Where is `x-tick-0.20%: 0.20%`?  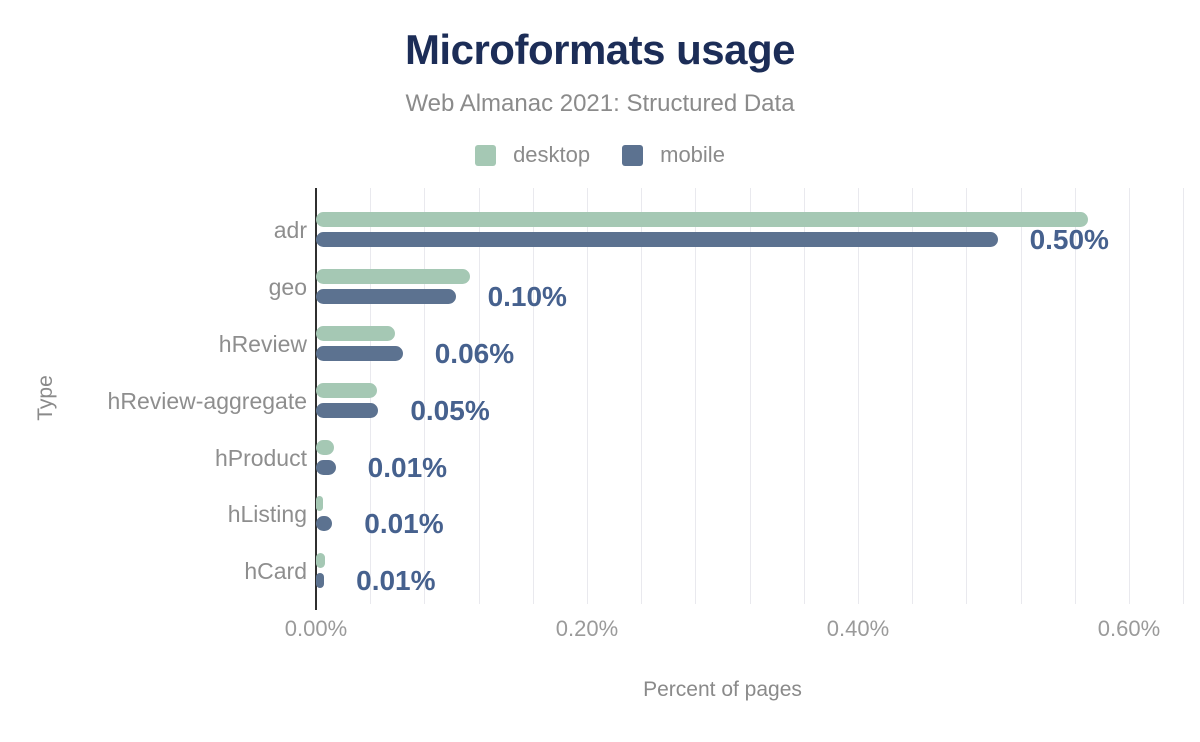
x-tick-0.20%: 0.20% is located at coordinates (587, 628).